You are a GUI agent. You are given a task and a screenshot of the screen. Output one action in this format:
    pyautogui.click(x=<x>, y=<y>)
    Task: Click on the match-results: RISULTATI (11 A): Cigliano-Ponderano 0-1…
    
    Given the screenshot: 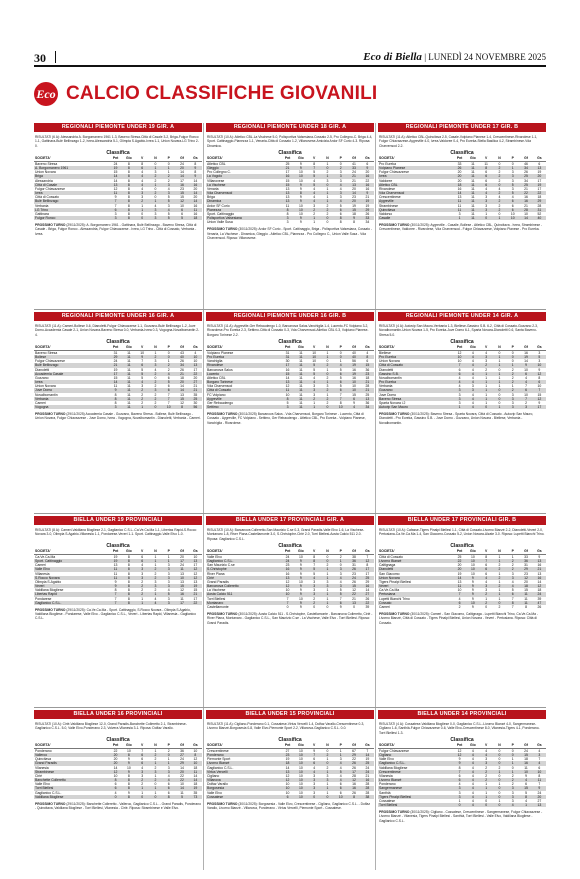 What is the action you would take?
    pyautogui.click(x=290, y=728)
    